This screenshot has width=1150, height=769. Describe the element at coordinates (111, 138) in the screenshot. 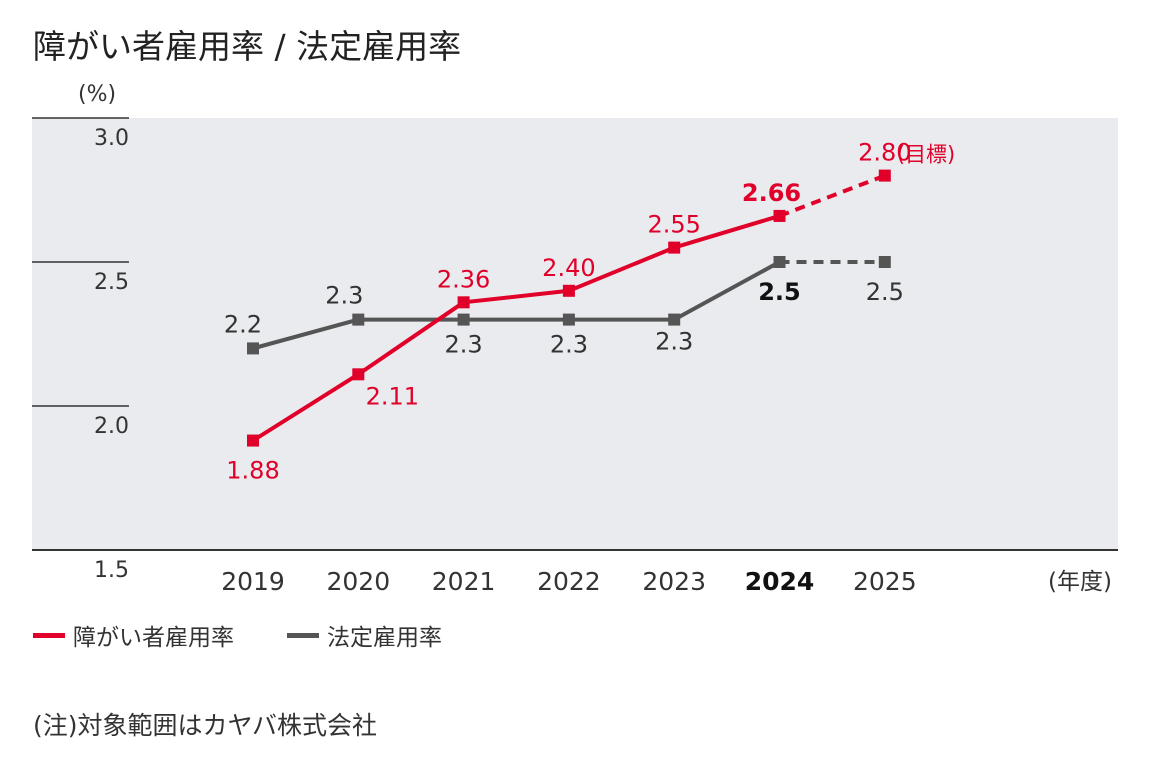

I see `y-tick-label: 3.0` at that location.